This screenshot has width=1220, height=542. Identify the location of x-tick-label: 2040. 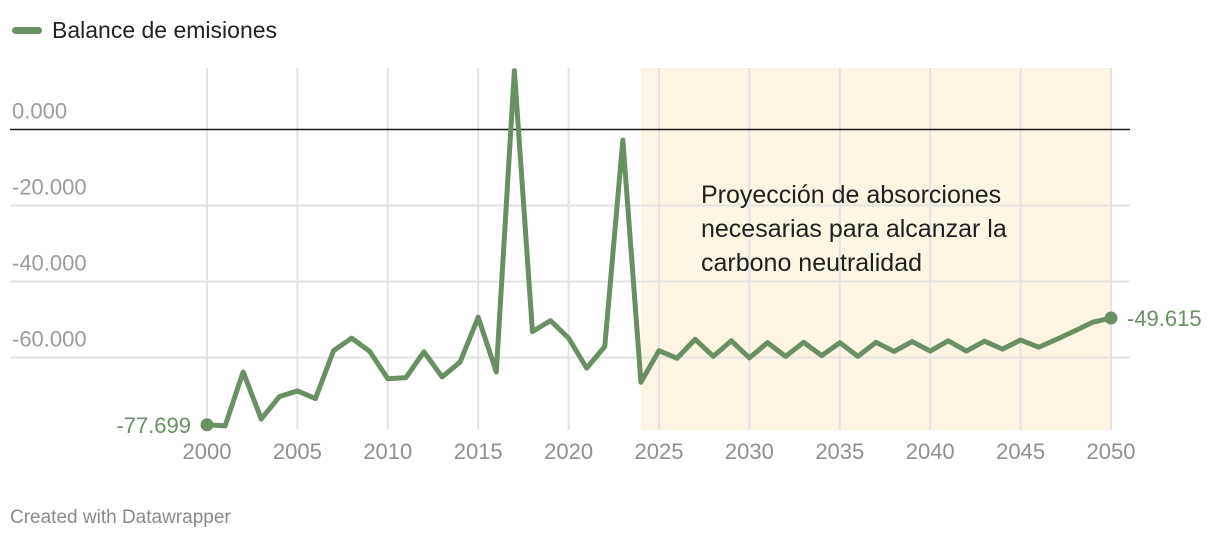
(930, 451).